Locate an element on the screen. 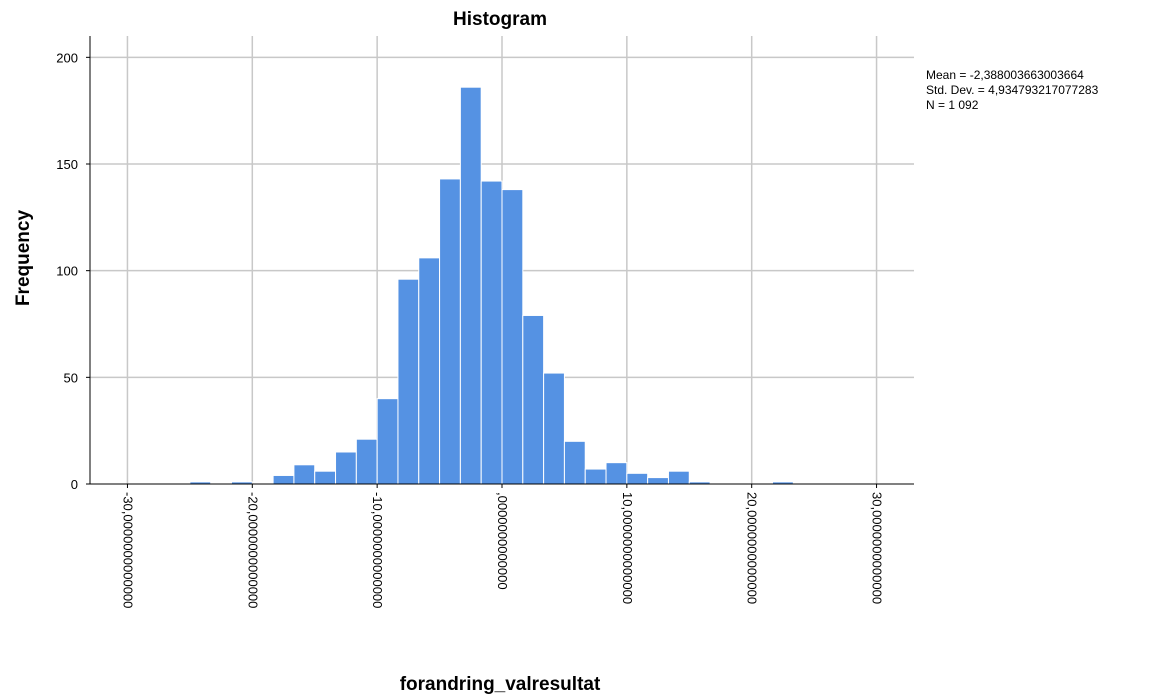  x-tick-label-4: 10,0000000000000 is located at coordinates (627, 548).